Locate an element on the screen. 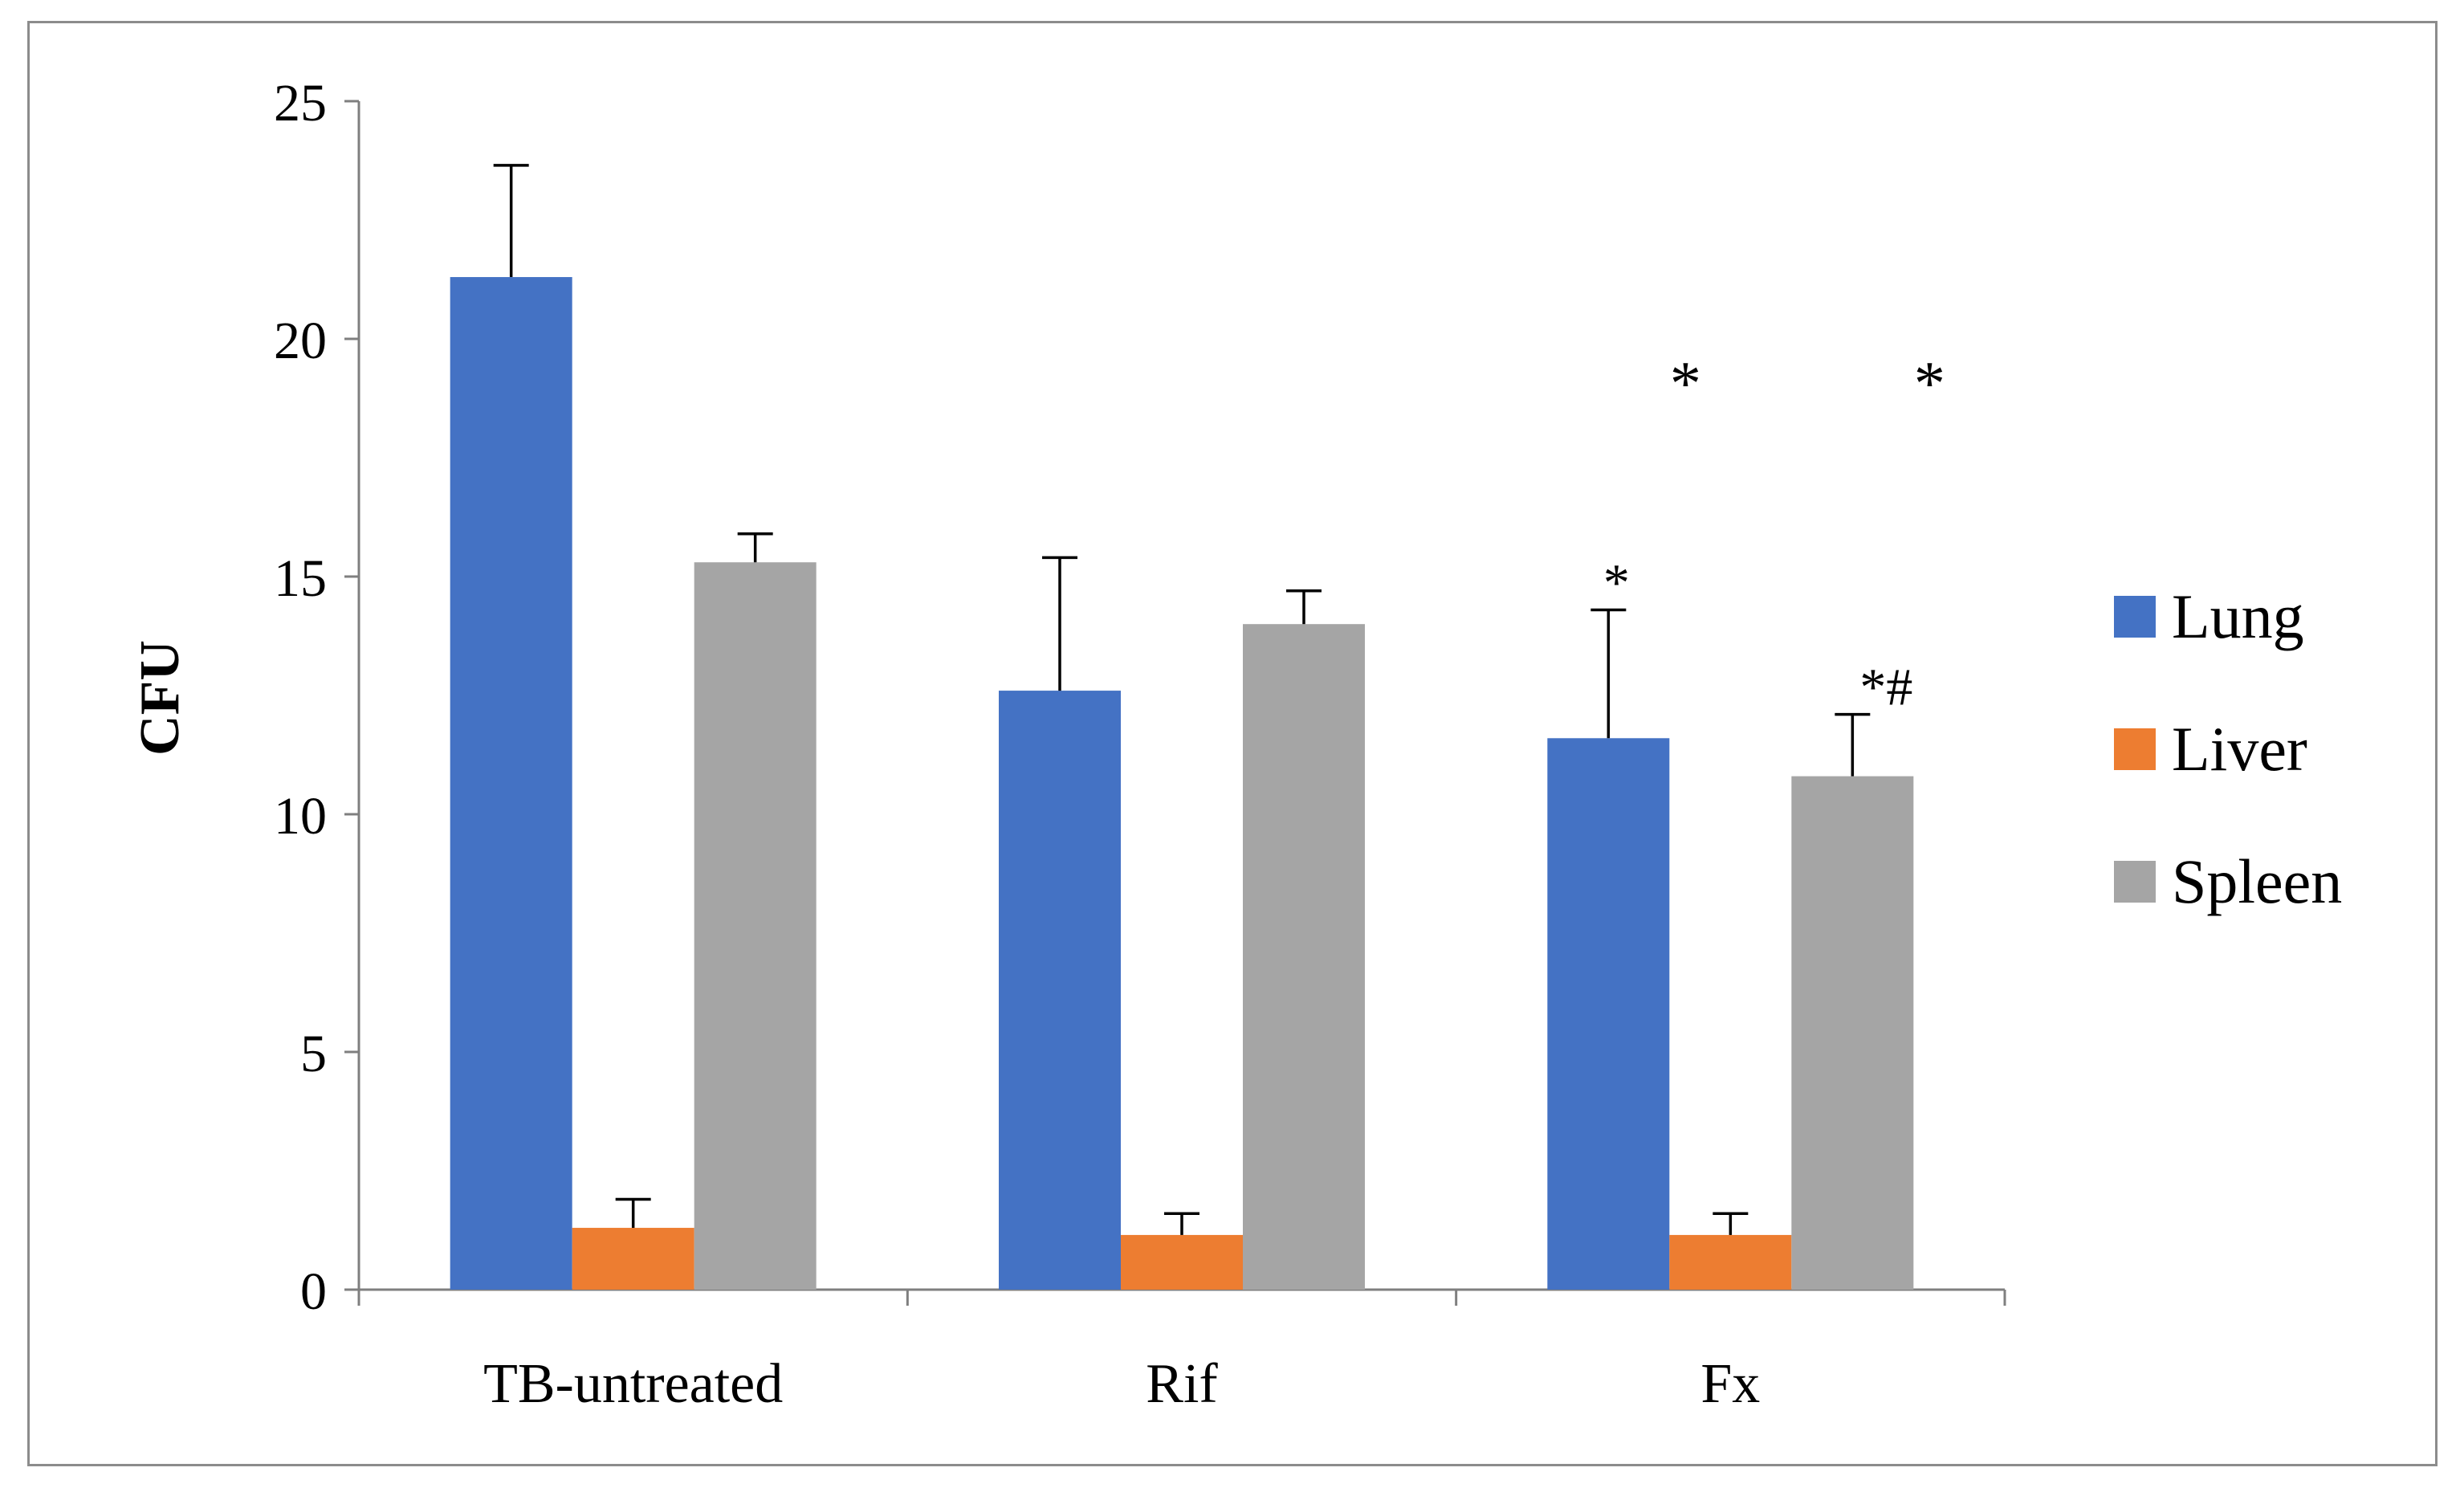 Image resolution: width=2464 pixels, height=1492 pixels. annotations: * *# * * is located at coordinates (1774, 532).